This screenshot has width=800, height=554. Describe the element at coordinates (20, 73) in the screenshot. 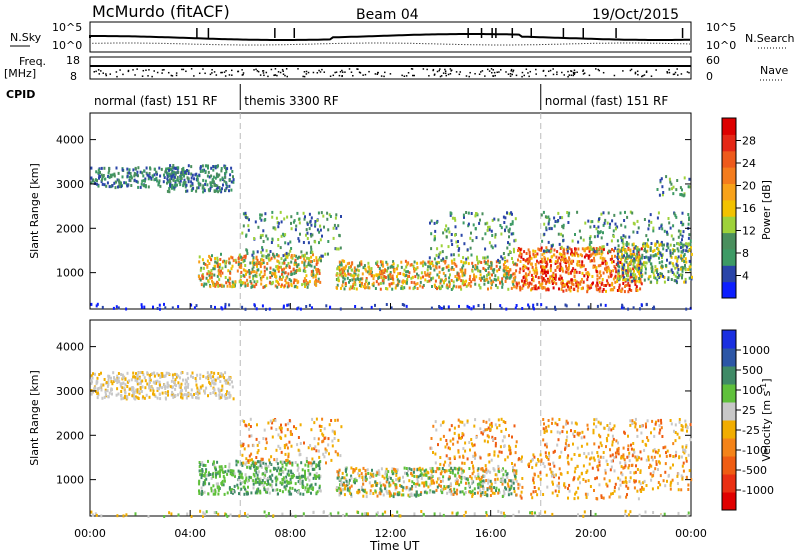

I see `freq-unit-label: [MHz]` at that location.